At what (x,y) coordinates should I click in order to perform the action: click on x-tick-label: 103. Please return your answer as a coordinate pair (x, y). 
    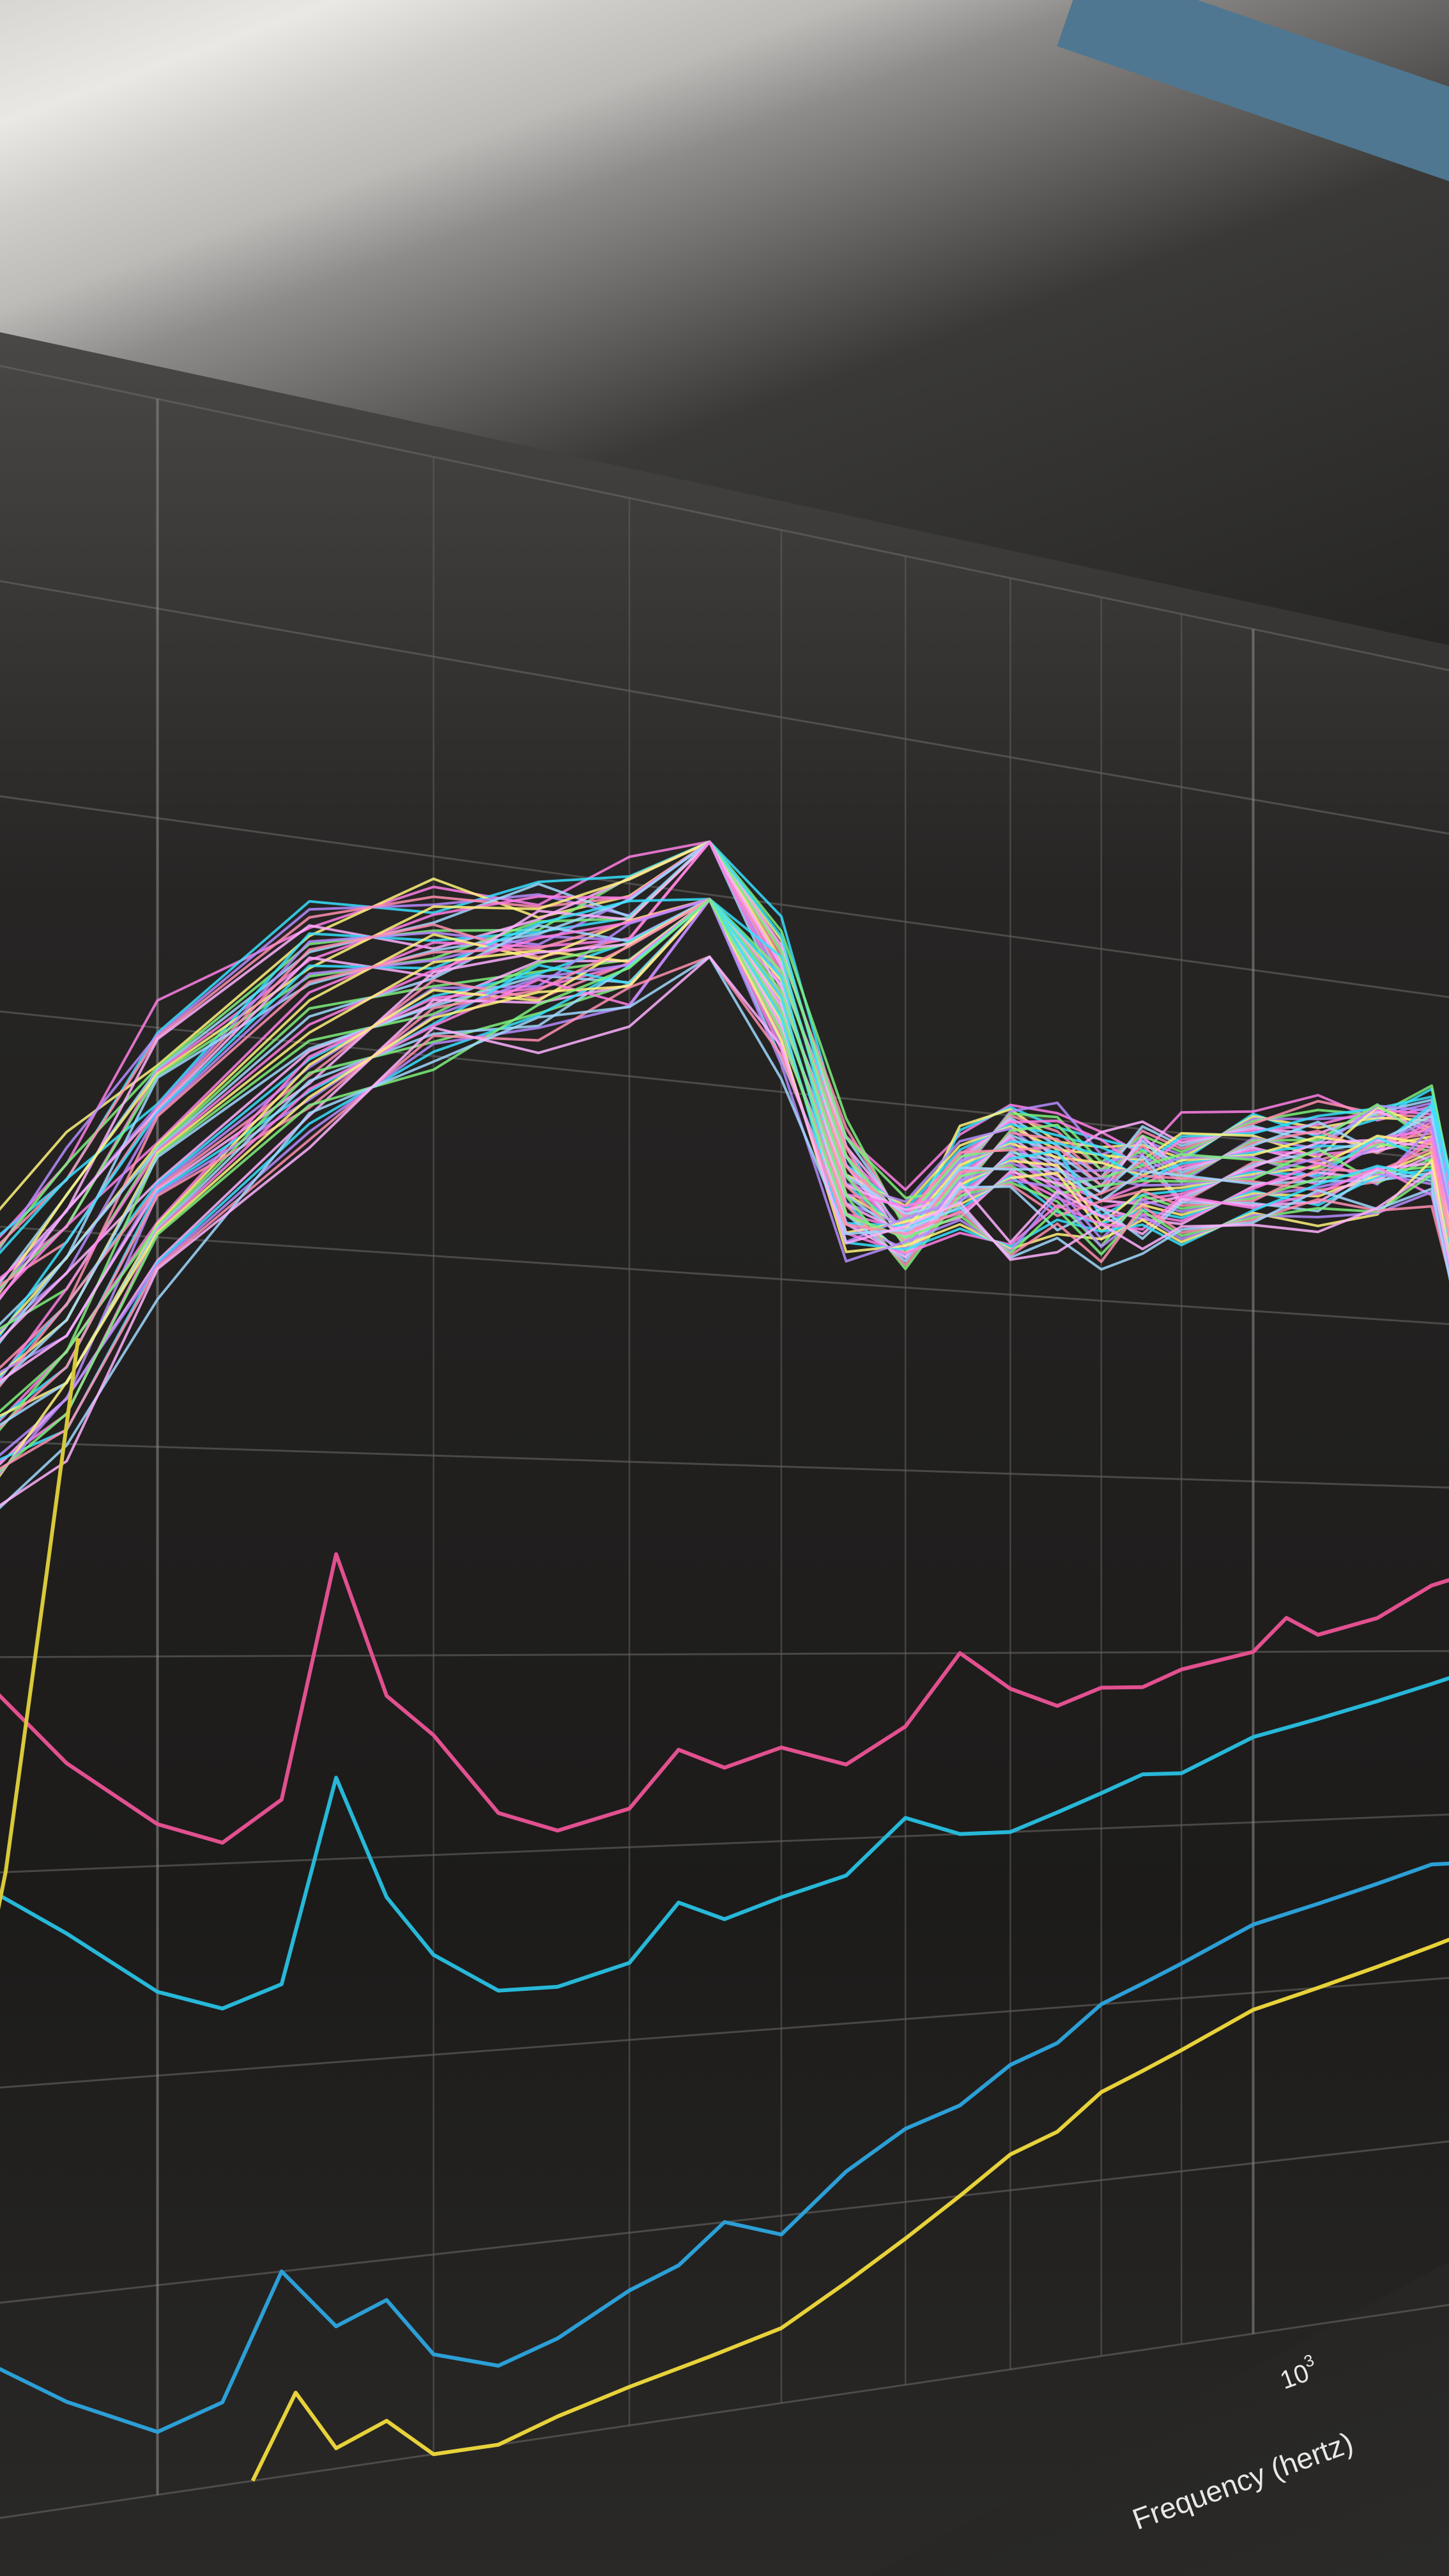
    Looking at the image, I should click on (1298, 2372).